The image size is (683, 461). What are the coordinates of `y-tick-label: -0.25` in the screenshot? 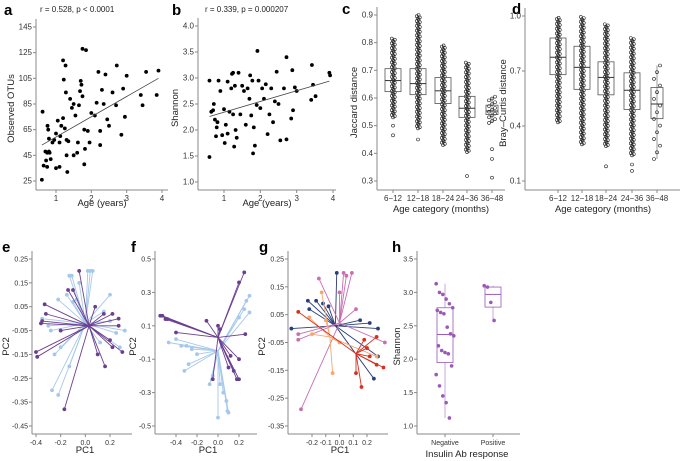 It's located at (276, 399).